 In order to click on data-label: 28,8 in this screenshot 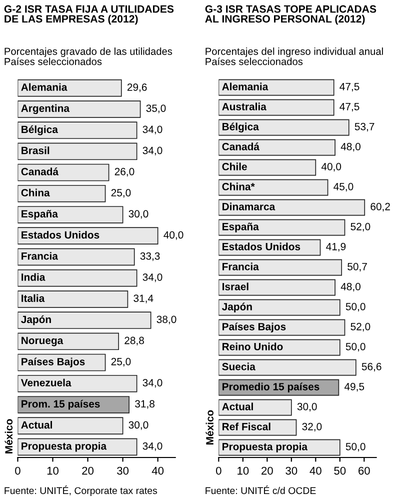, I will do `click(134, 341)`.